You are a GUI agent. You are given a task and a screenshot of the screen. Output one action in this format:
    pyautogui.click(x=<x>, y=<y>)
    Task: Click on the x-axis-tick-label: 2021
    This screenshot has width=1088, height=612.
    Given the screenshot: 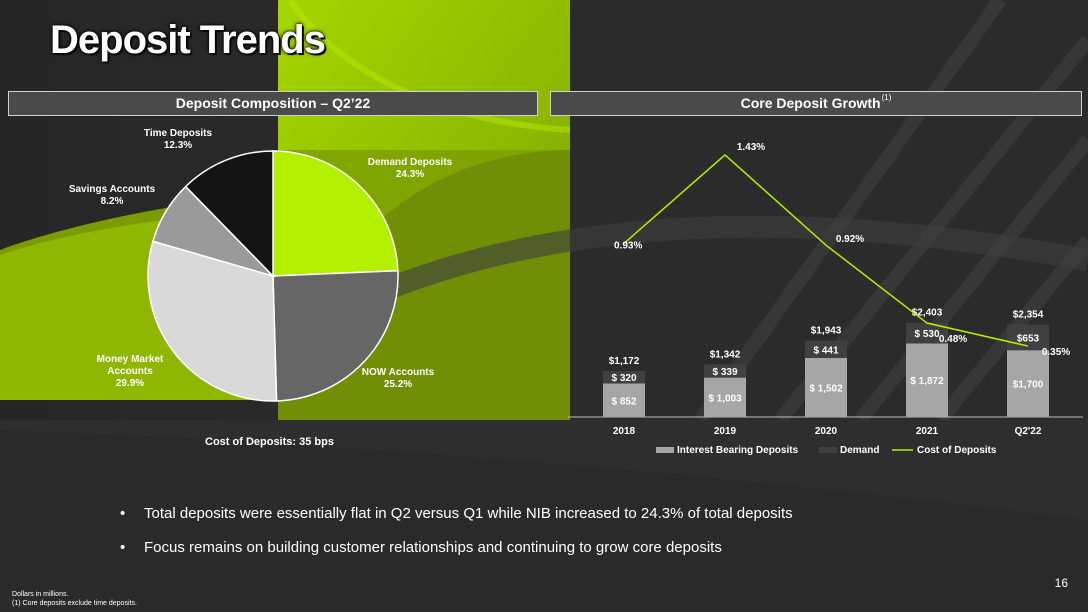 What is the action you would take?
    pyautogui.click(x=927, y=431)
    